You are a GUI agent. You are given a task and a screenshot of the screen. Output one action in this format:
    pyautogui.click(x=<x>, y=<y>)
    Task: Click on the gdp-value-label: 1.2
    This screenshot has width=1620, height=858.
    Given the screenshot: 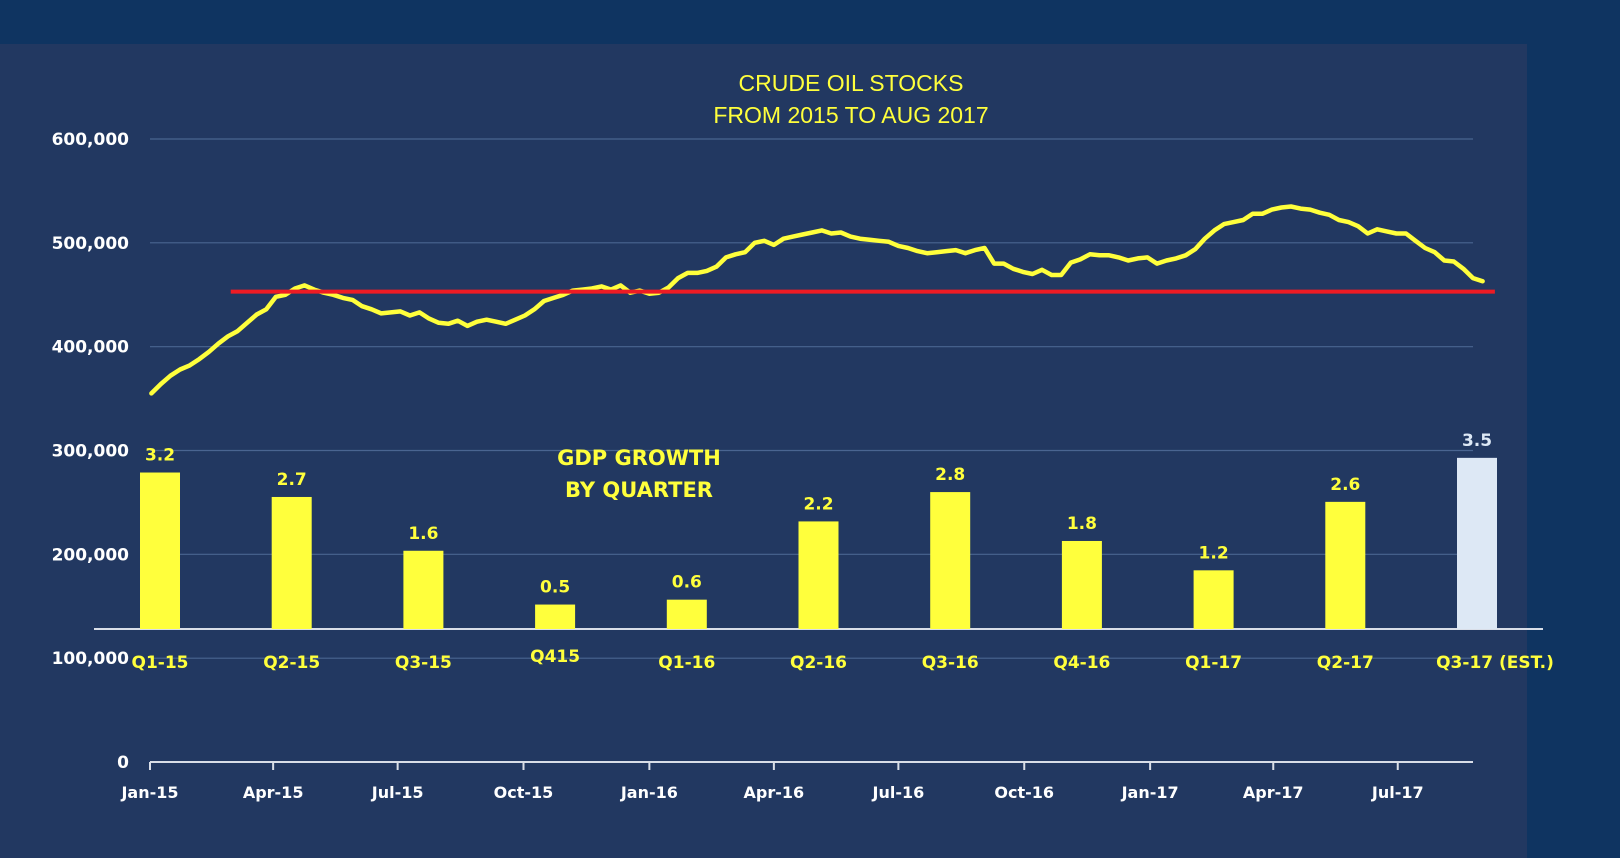 What is the action you would take?
    pyautogui.click(x=1214, y=553)
    